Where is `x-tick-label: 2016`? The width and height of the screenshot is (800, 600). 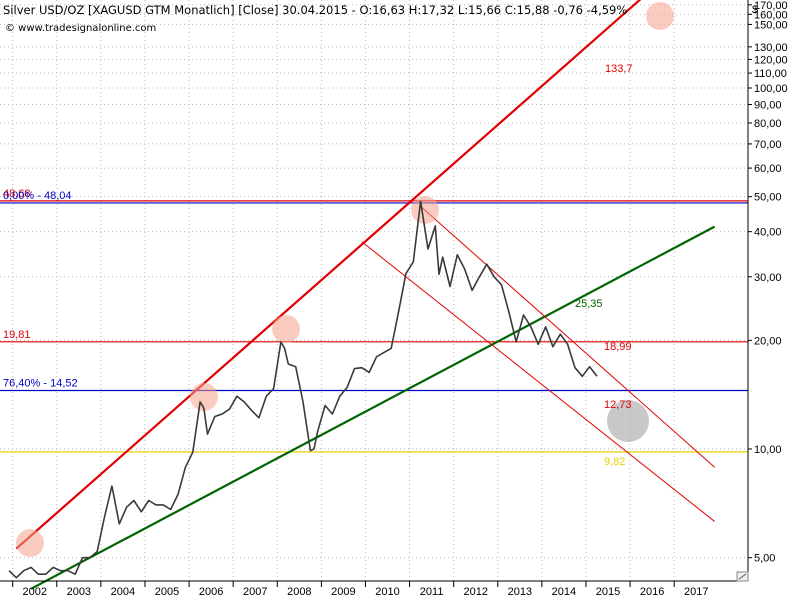 x-tick-label: 2016 is located at coordinates (652, 592).